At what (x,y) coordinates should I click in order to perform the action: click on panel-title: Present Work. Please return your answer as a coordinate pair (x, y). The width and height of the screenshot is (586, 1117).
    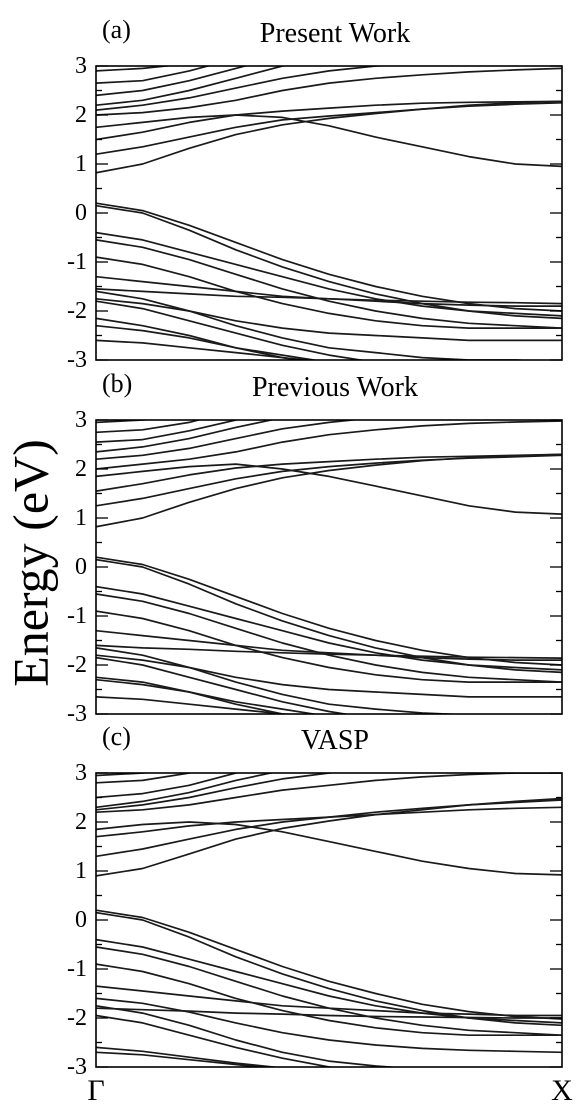
    Looking at the image, I should click on (335, 33).